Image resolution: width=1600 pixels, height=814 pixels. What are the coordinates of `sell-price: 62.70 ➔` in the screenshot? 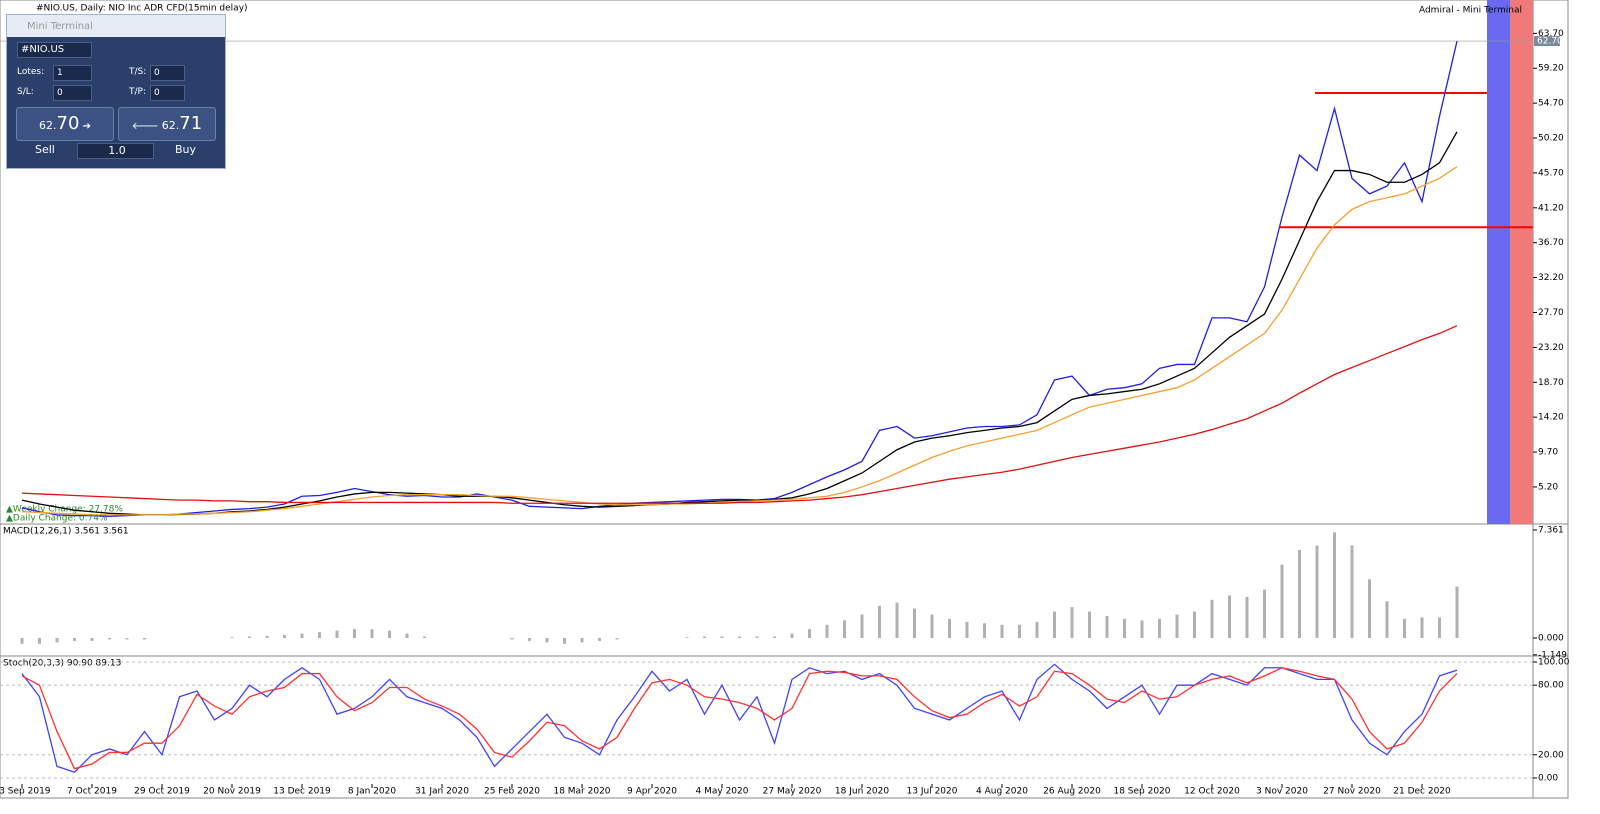 It's located at (65, 124).